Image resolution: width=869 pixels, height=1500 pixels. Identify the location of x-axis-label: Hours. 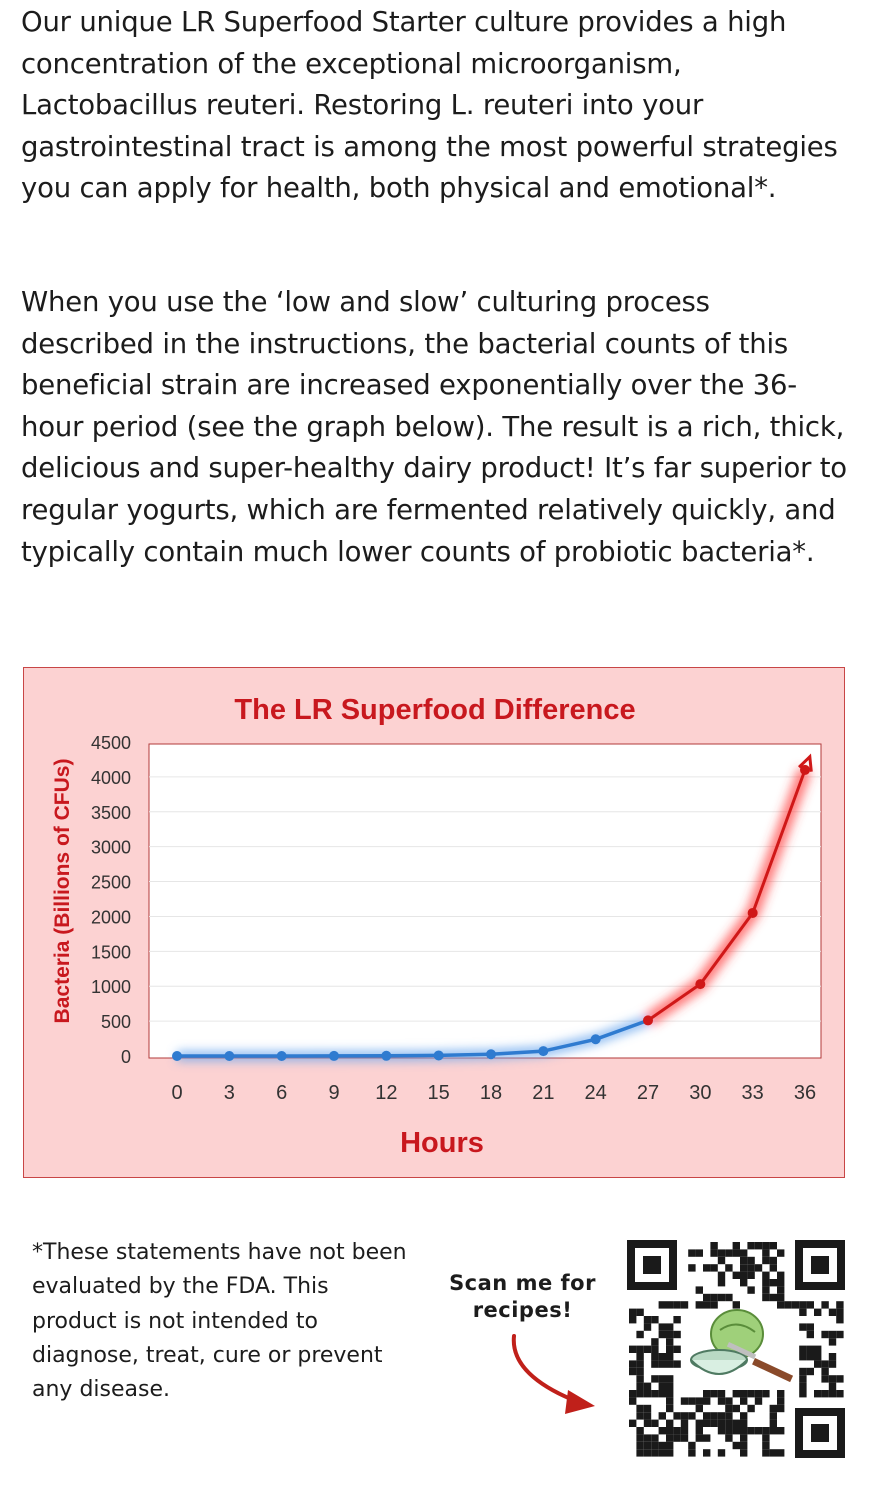
(442, 1143).